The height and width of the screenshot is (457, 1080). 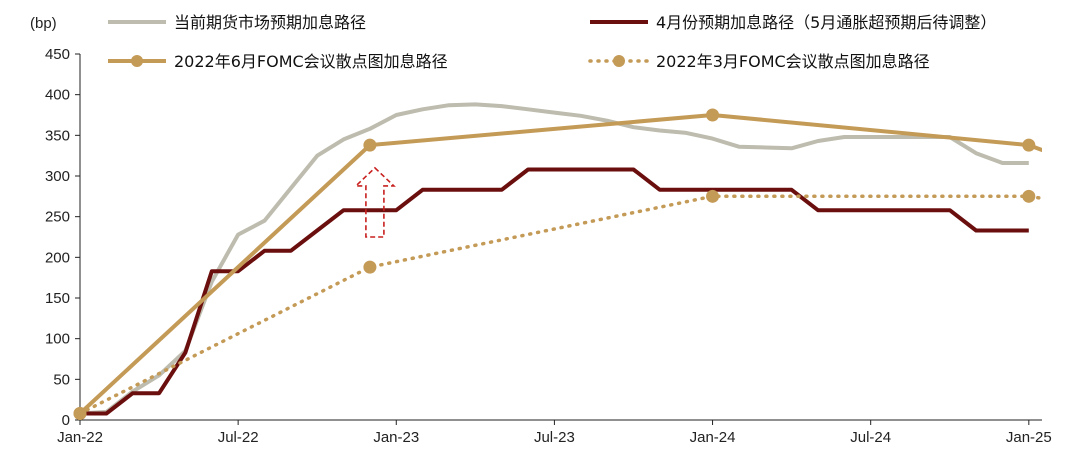 What do you see at coordinates (1029, 437) in the screenshot?
I see `x-tick-label: Jan-25` at bounding box center [1029, 437].